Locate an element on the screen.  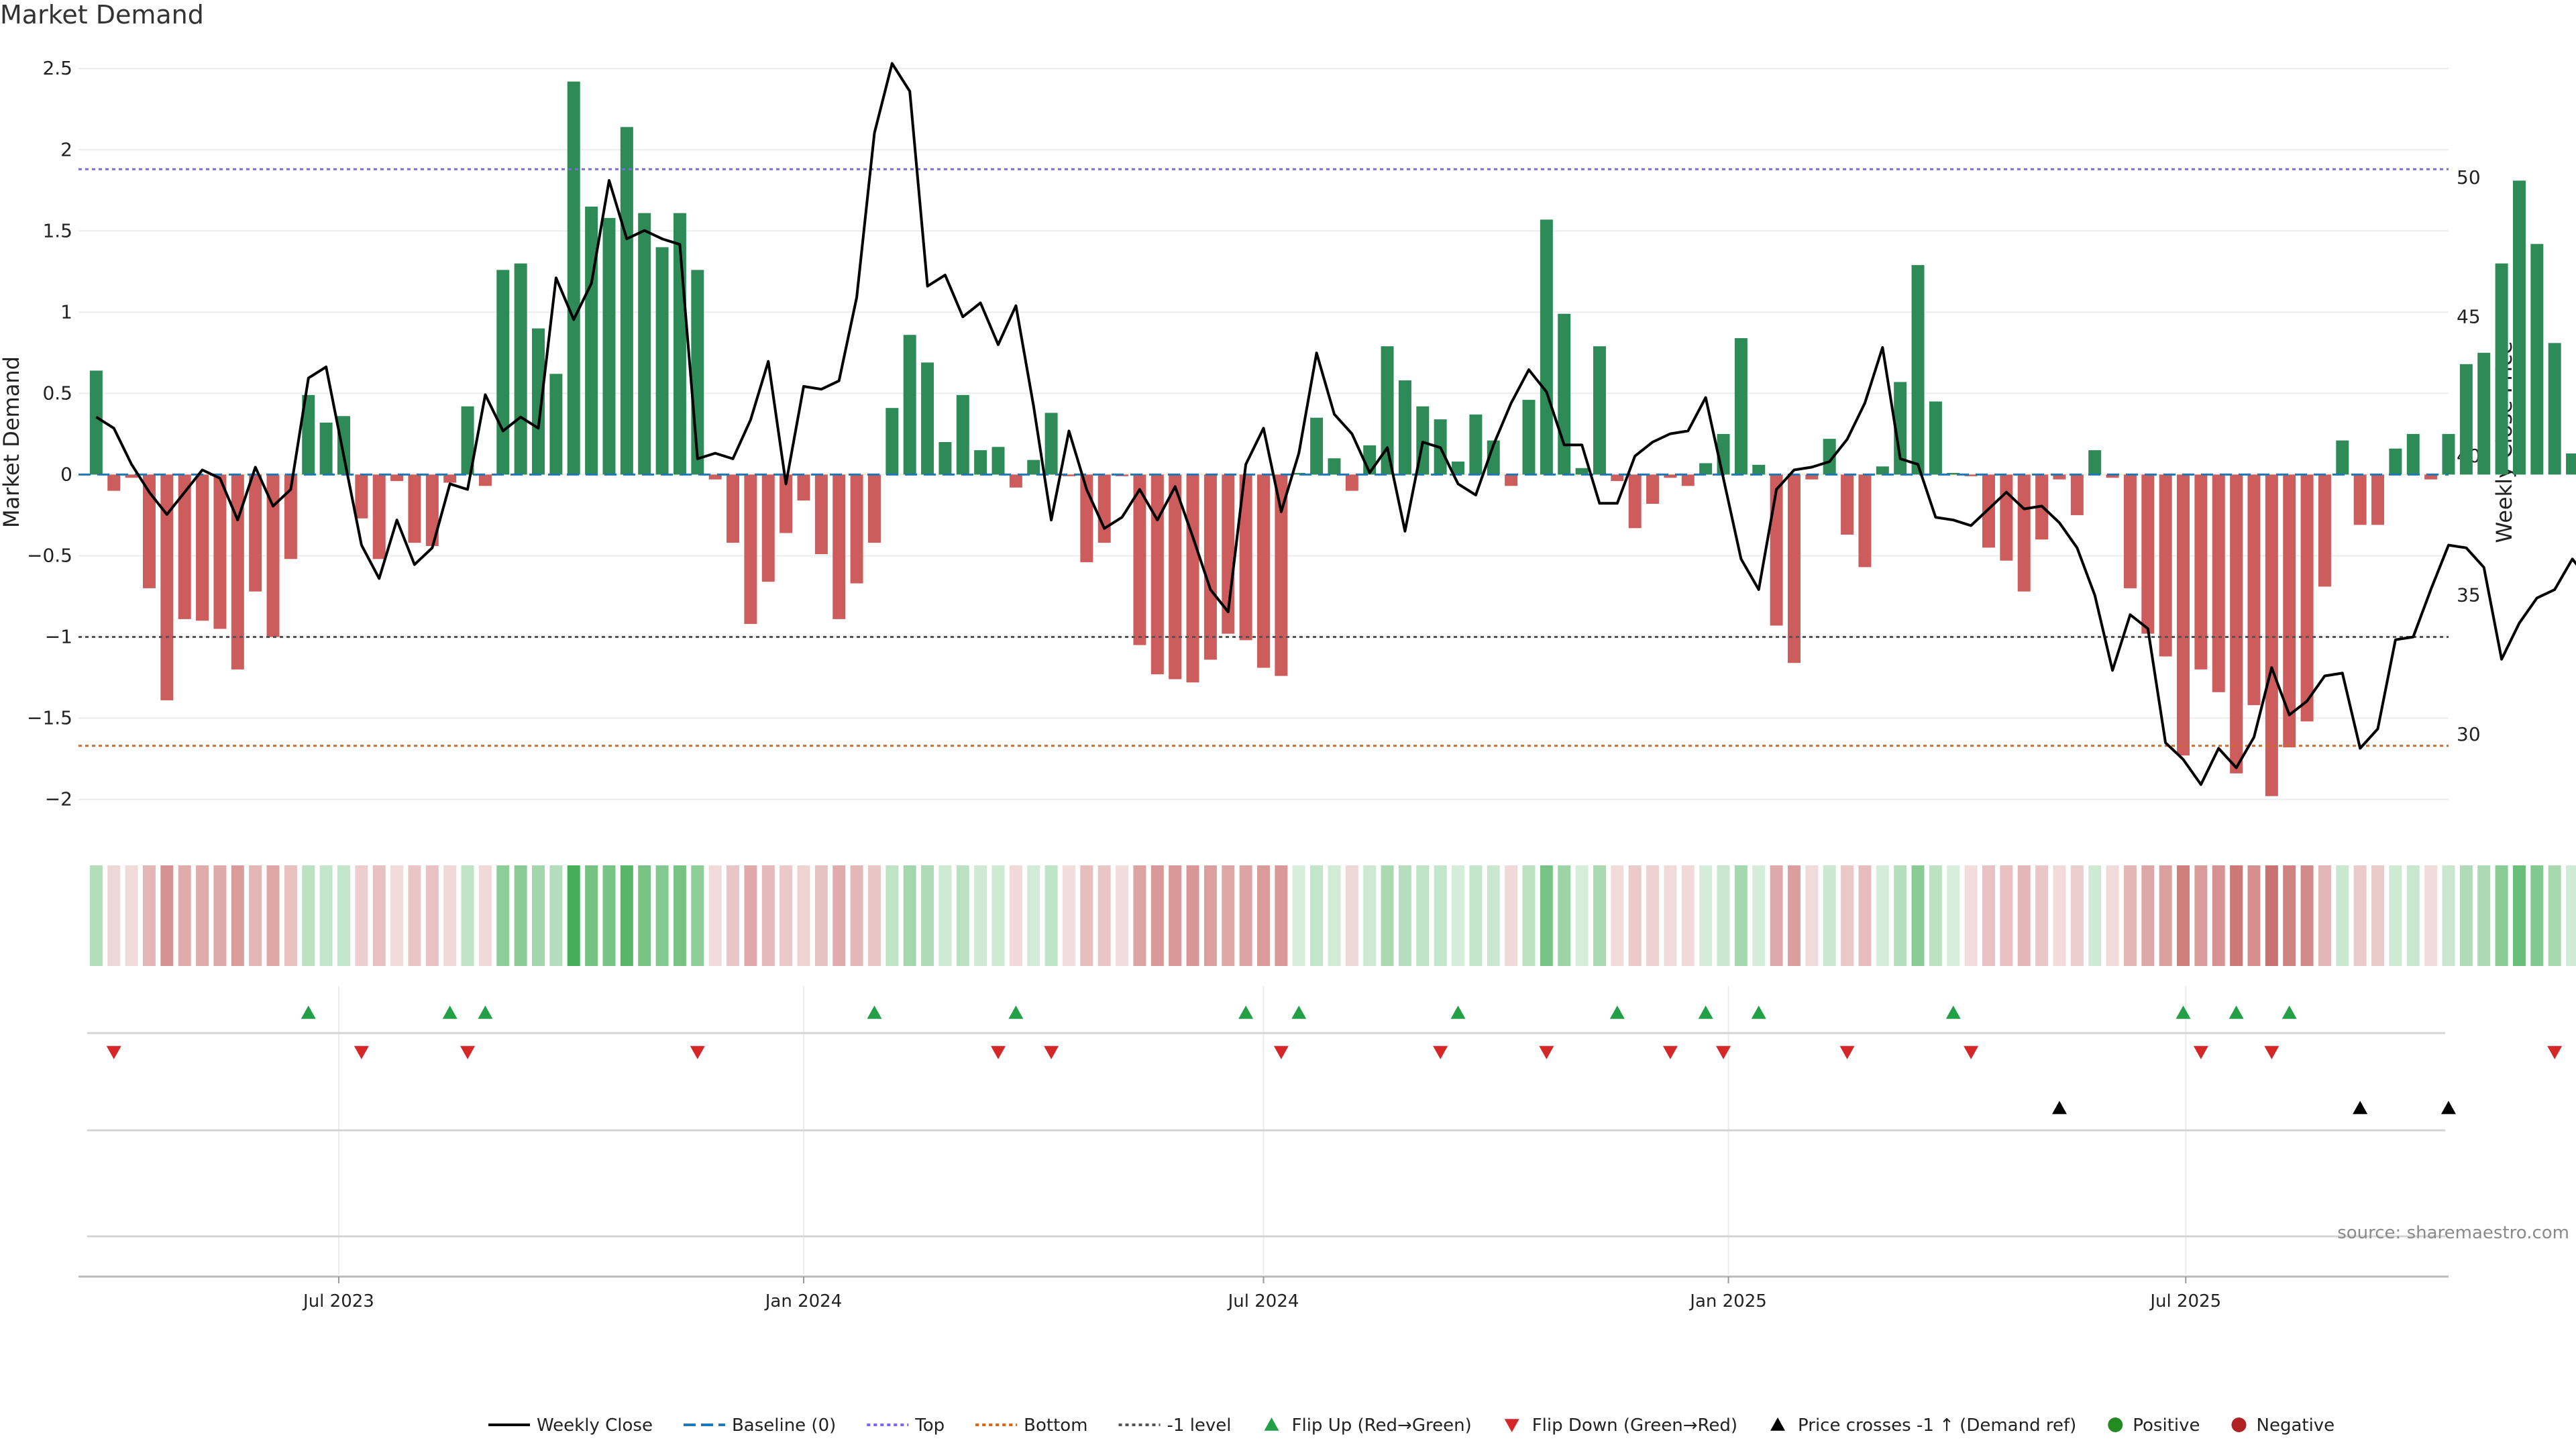
y-axis-label: Market Demand is located at coordinates (12, 442).